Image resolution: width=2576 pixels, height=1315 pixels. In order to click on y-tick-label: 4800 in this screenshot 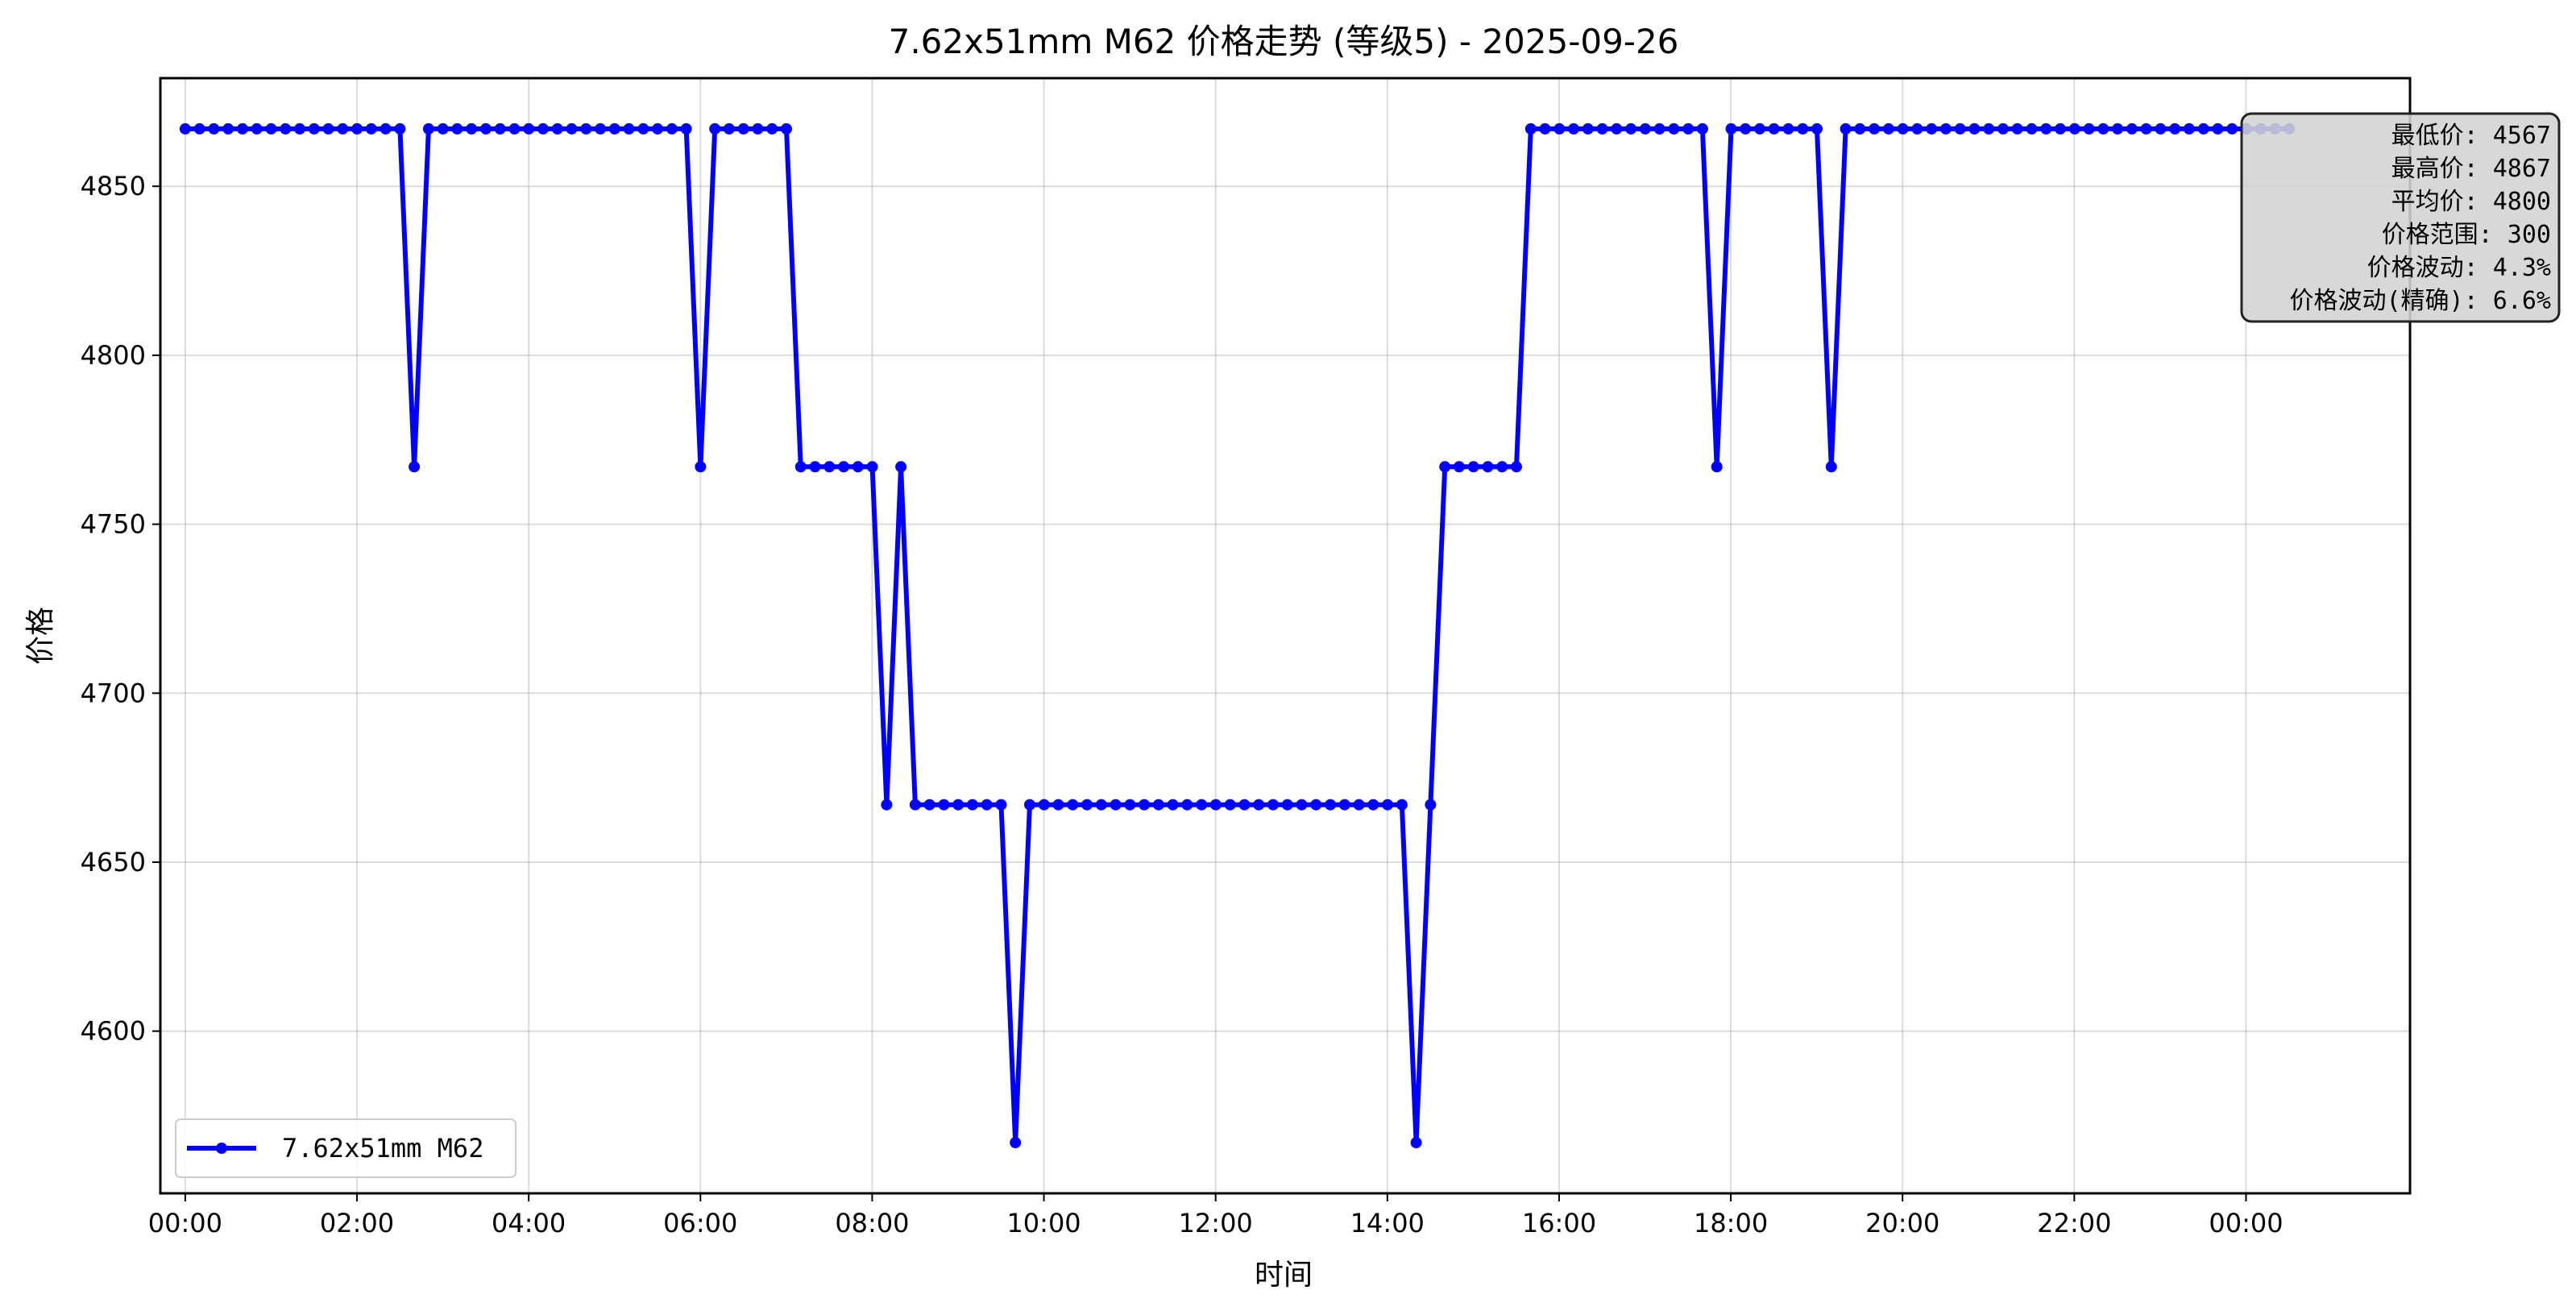, I will do `click(113, 355)`.